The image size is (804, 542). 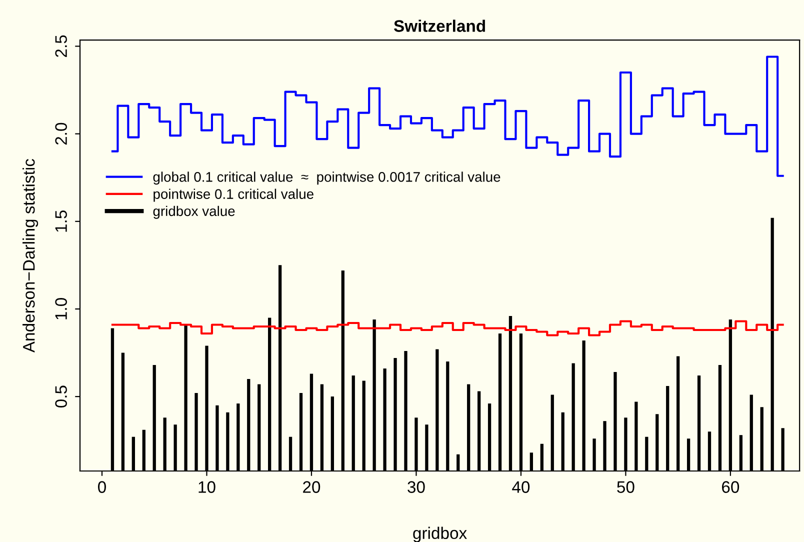 I want to click on x-tick-label: 60, so click(x=731, y=487).